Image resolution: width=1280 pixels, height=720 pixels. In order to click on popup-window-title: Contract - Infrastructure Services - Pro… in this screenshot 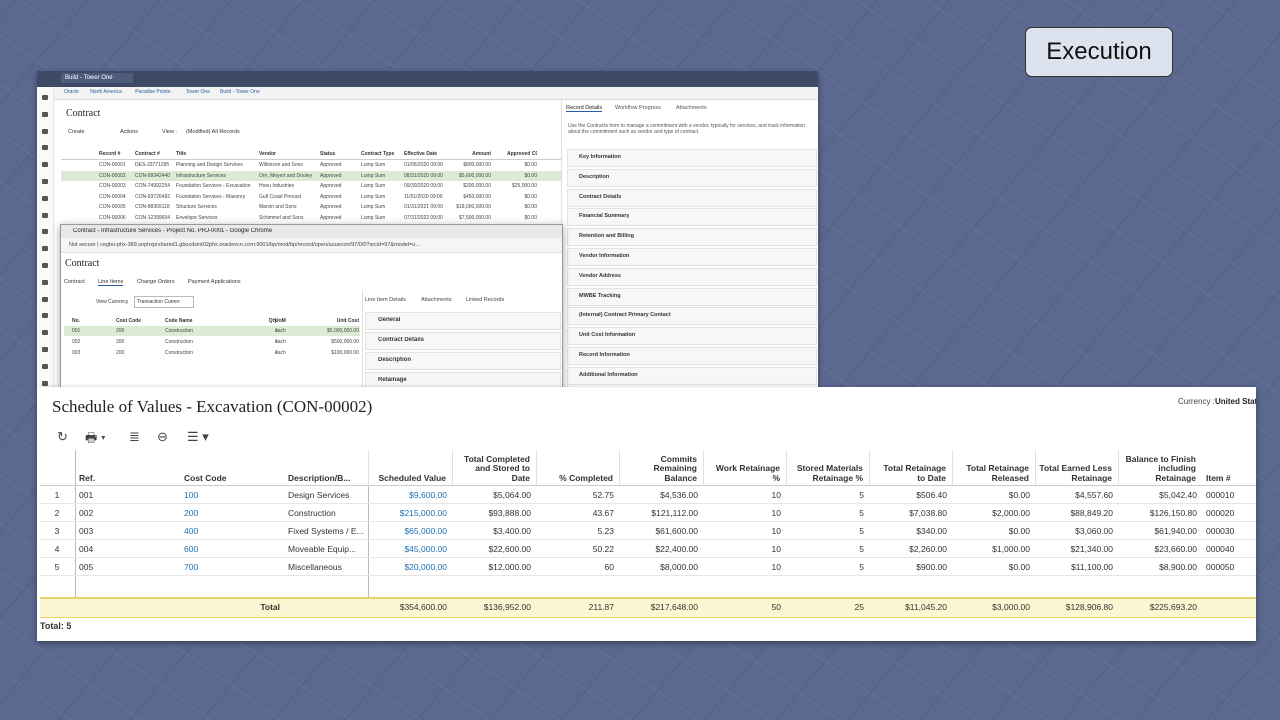, I will do `click(173, 231)`.